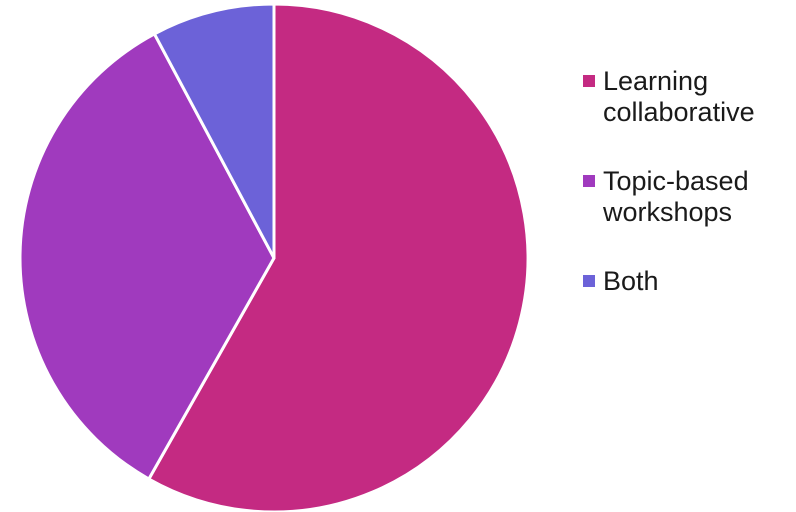 This screenshot has width=796, height=512. I want to click on legend-swatch-both, so click(589, 281).